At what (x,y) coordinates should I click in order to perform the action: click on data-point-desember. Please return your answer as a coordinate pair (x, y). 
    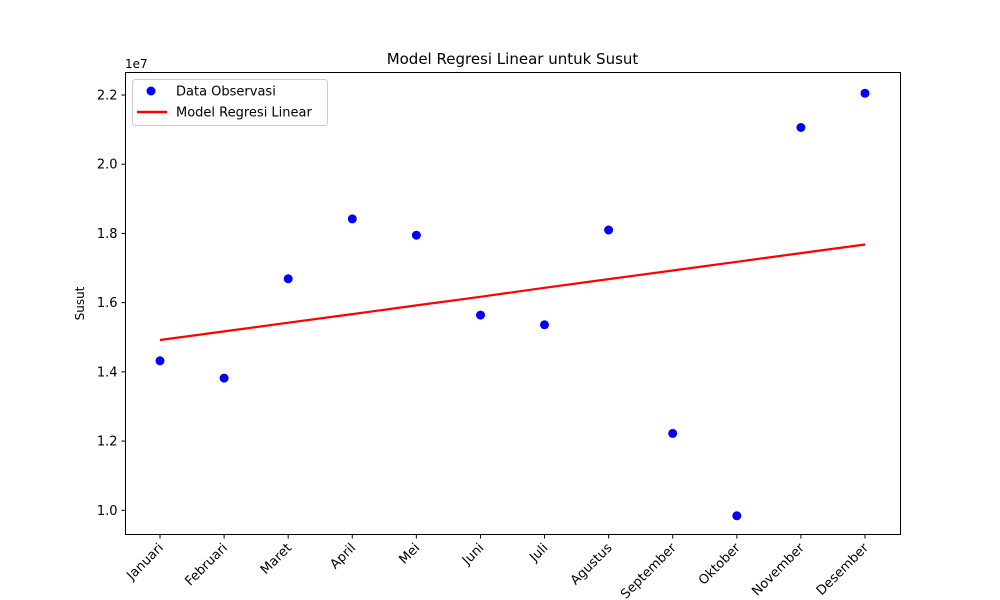
    Looking at the image, I should click on (865, 93).